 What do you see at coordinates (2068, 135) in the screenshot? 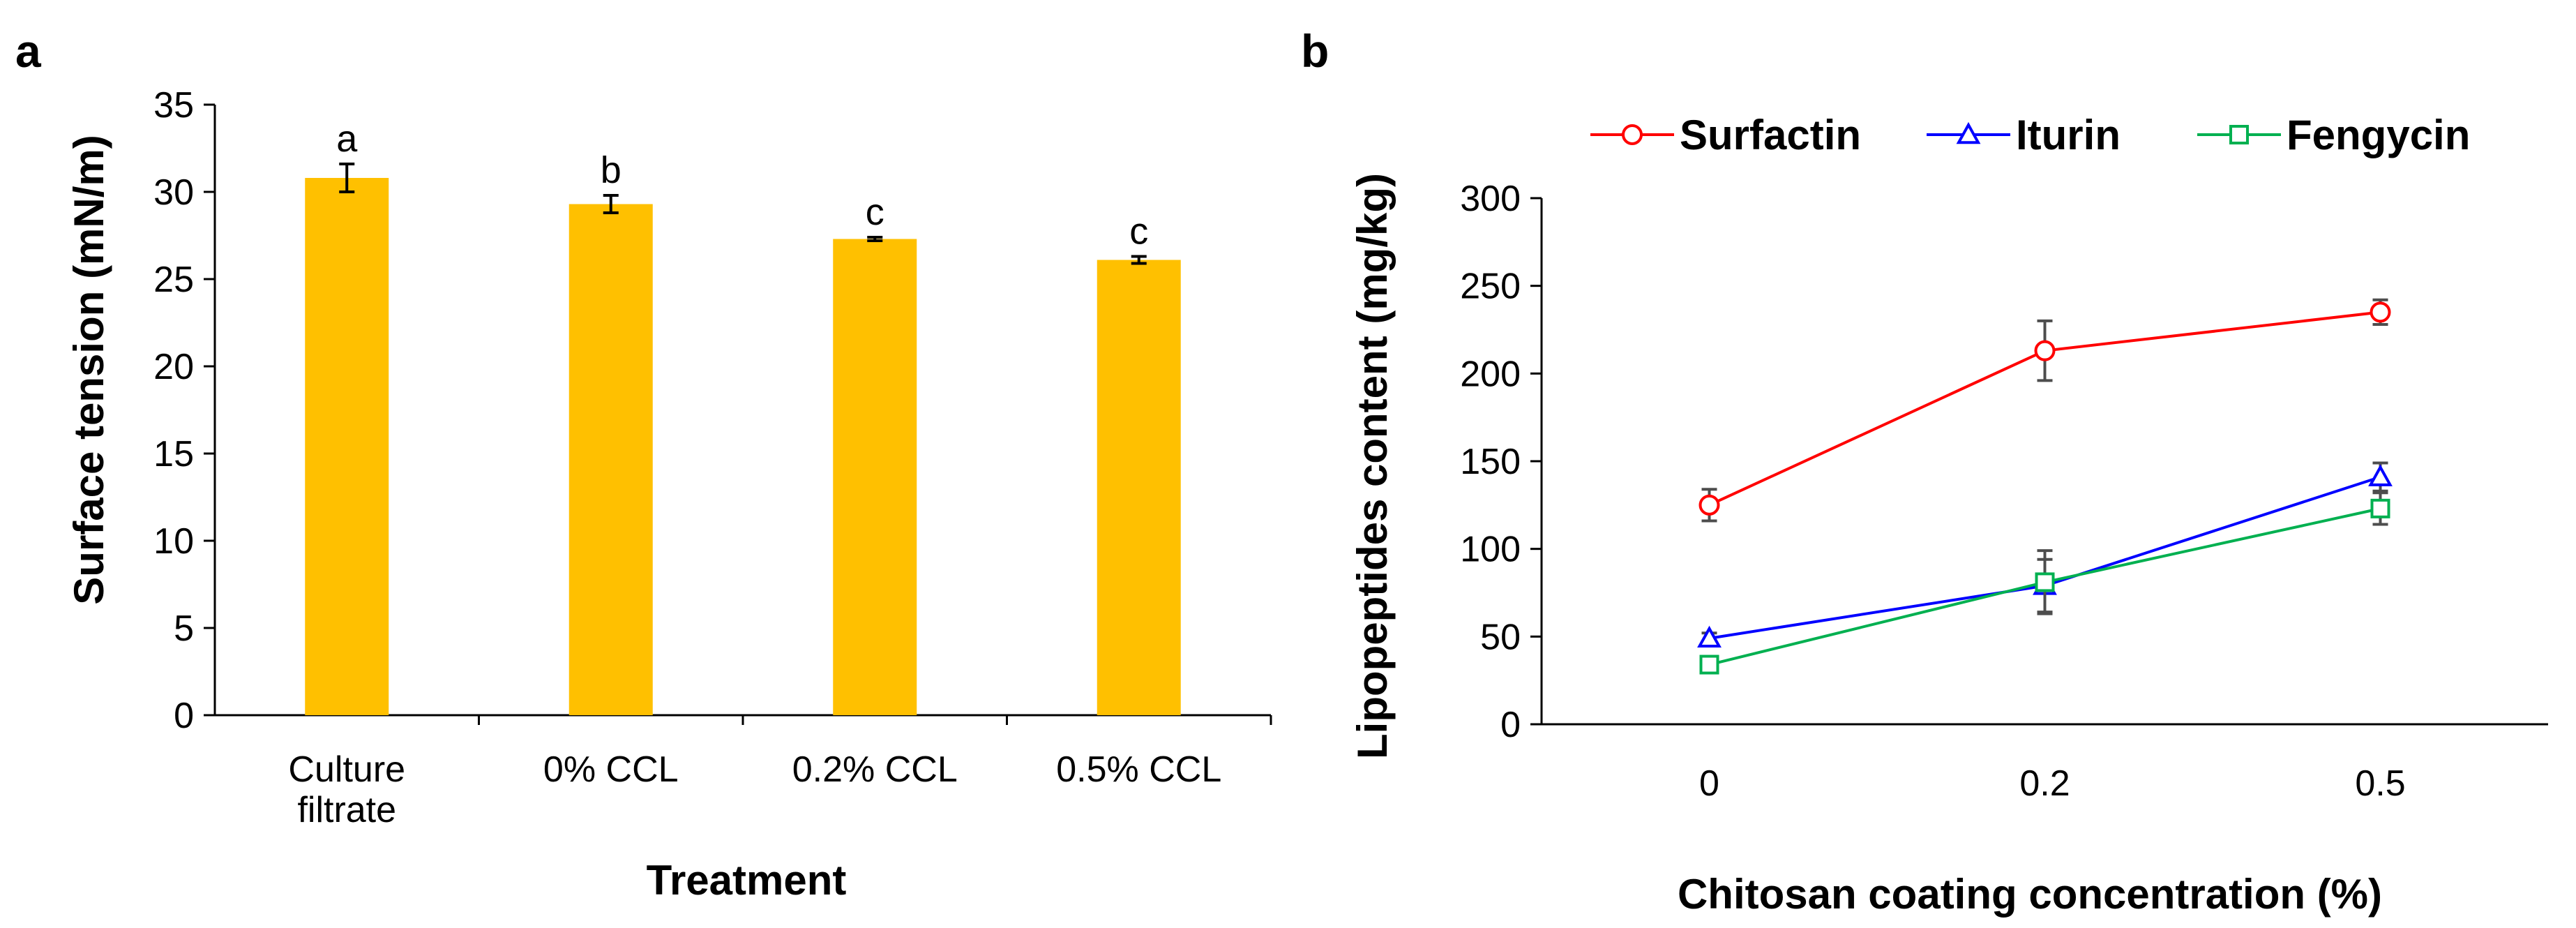
I see `legend-label-iturin: Iturin` at bounding box center [2068, 135].